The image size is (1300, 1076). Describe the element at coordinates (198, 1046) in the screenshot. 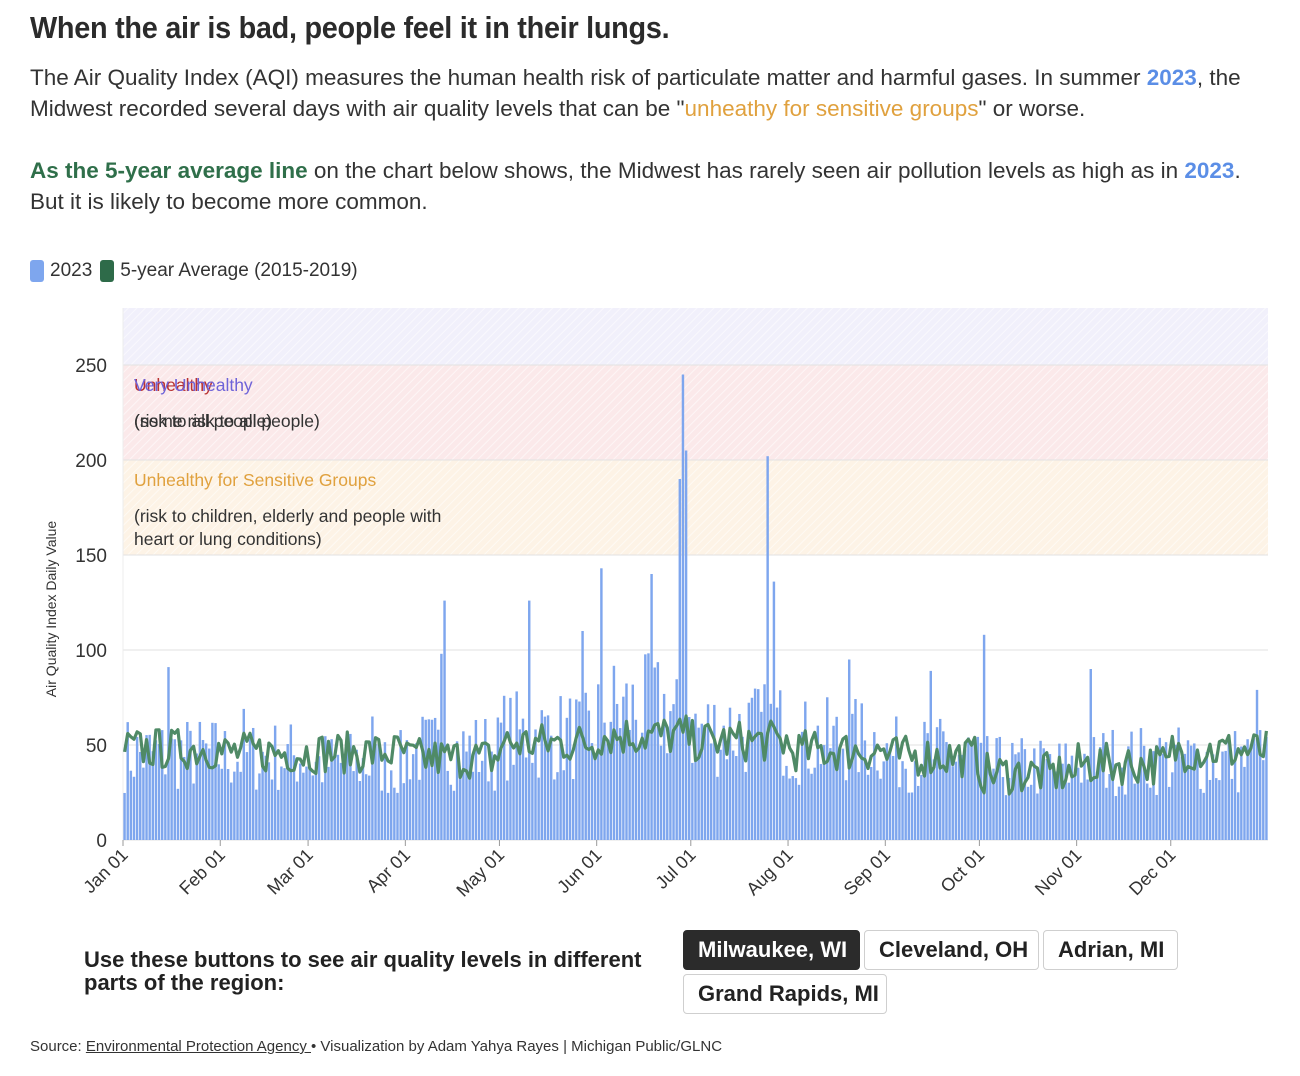

I see `source-link: Environmental Protection Agency` at that location.